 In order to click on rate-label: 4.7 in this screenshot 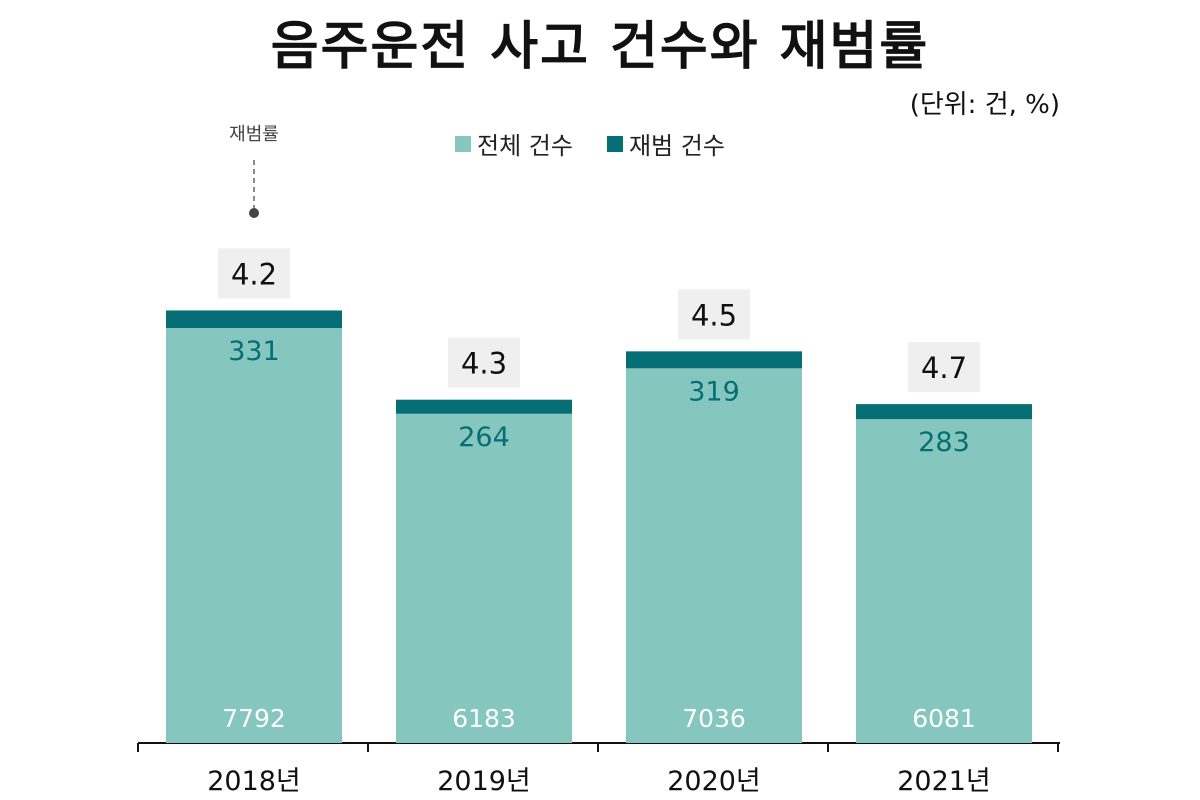, I will do `click(944, 368)`.